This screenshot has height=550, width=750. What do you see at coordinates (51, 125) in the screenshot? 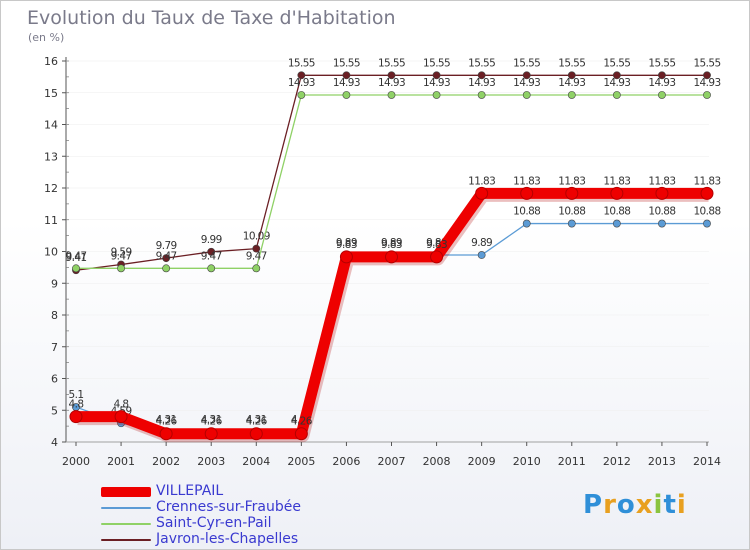
I see `y-tick-label: 14` at bounding box center [51, 125].